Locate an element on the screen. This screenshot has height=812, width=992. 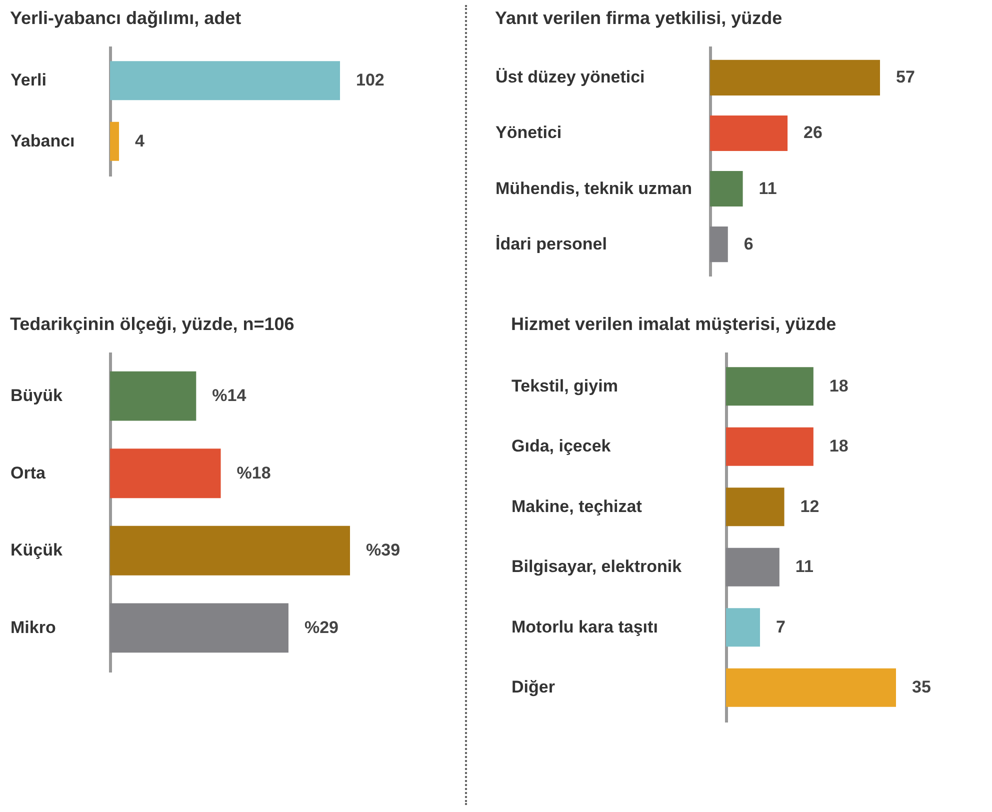
data-label: %29 is located at coordinates (321, 627).